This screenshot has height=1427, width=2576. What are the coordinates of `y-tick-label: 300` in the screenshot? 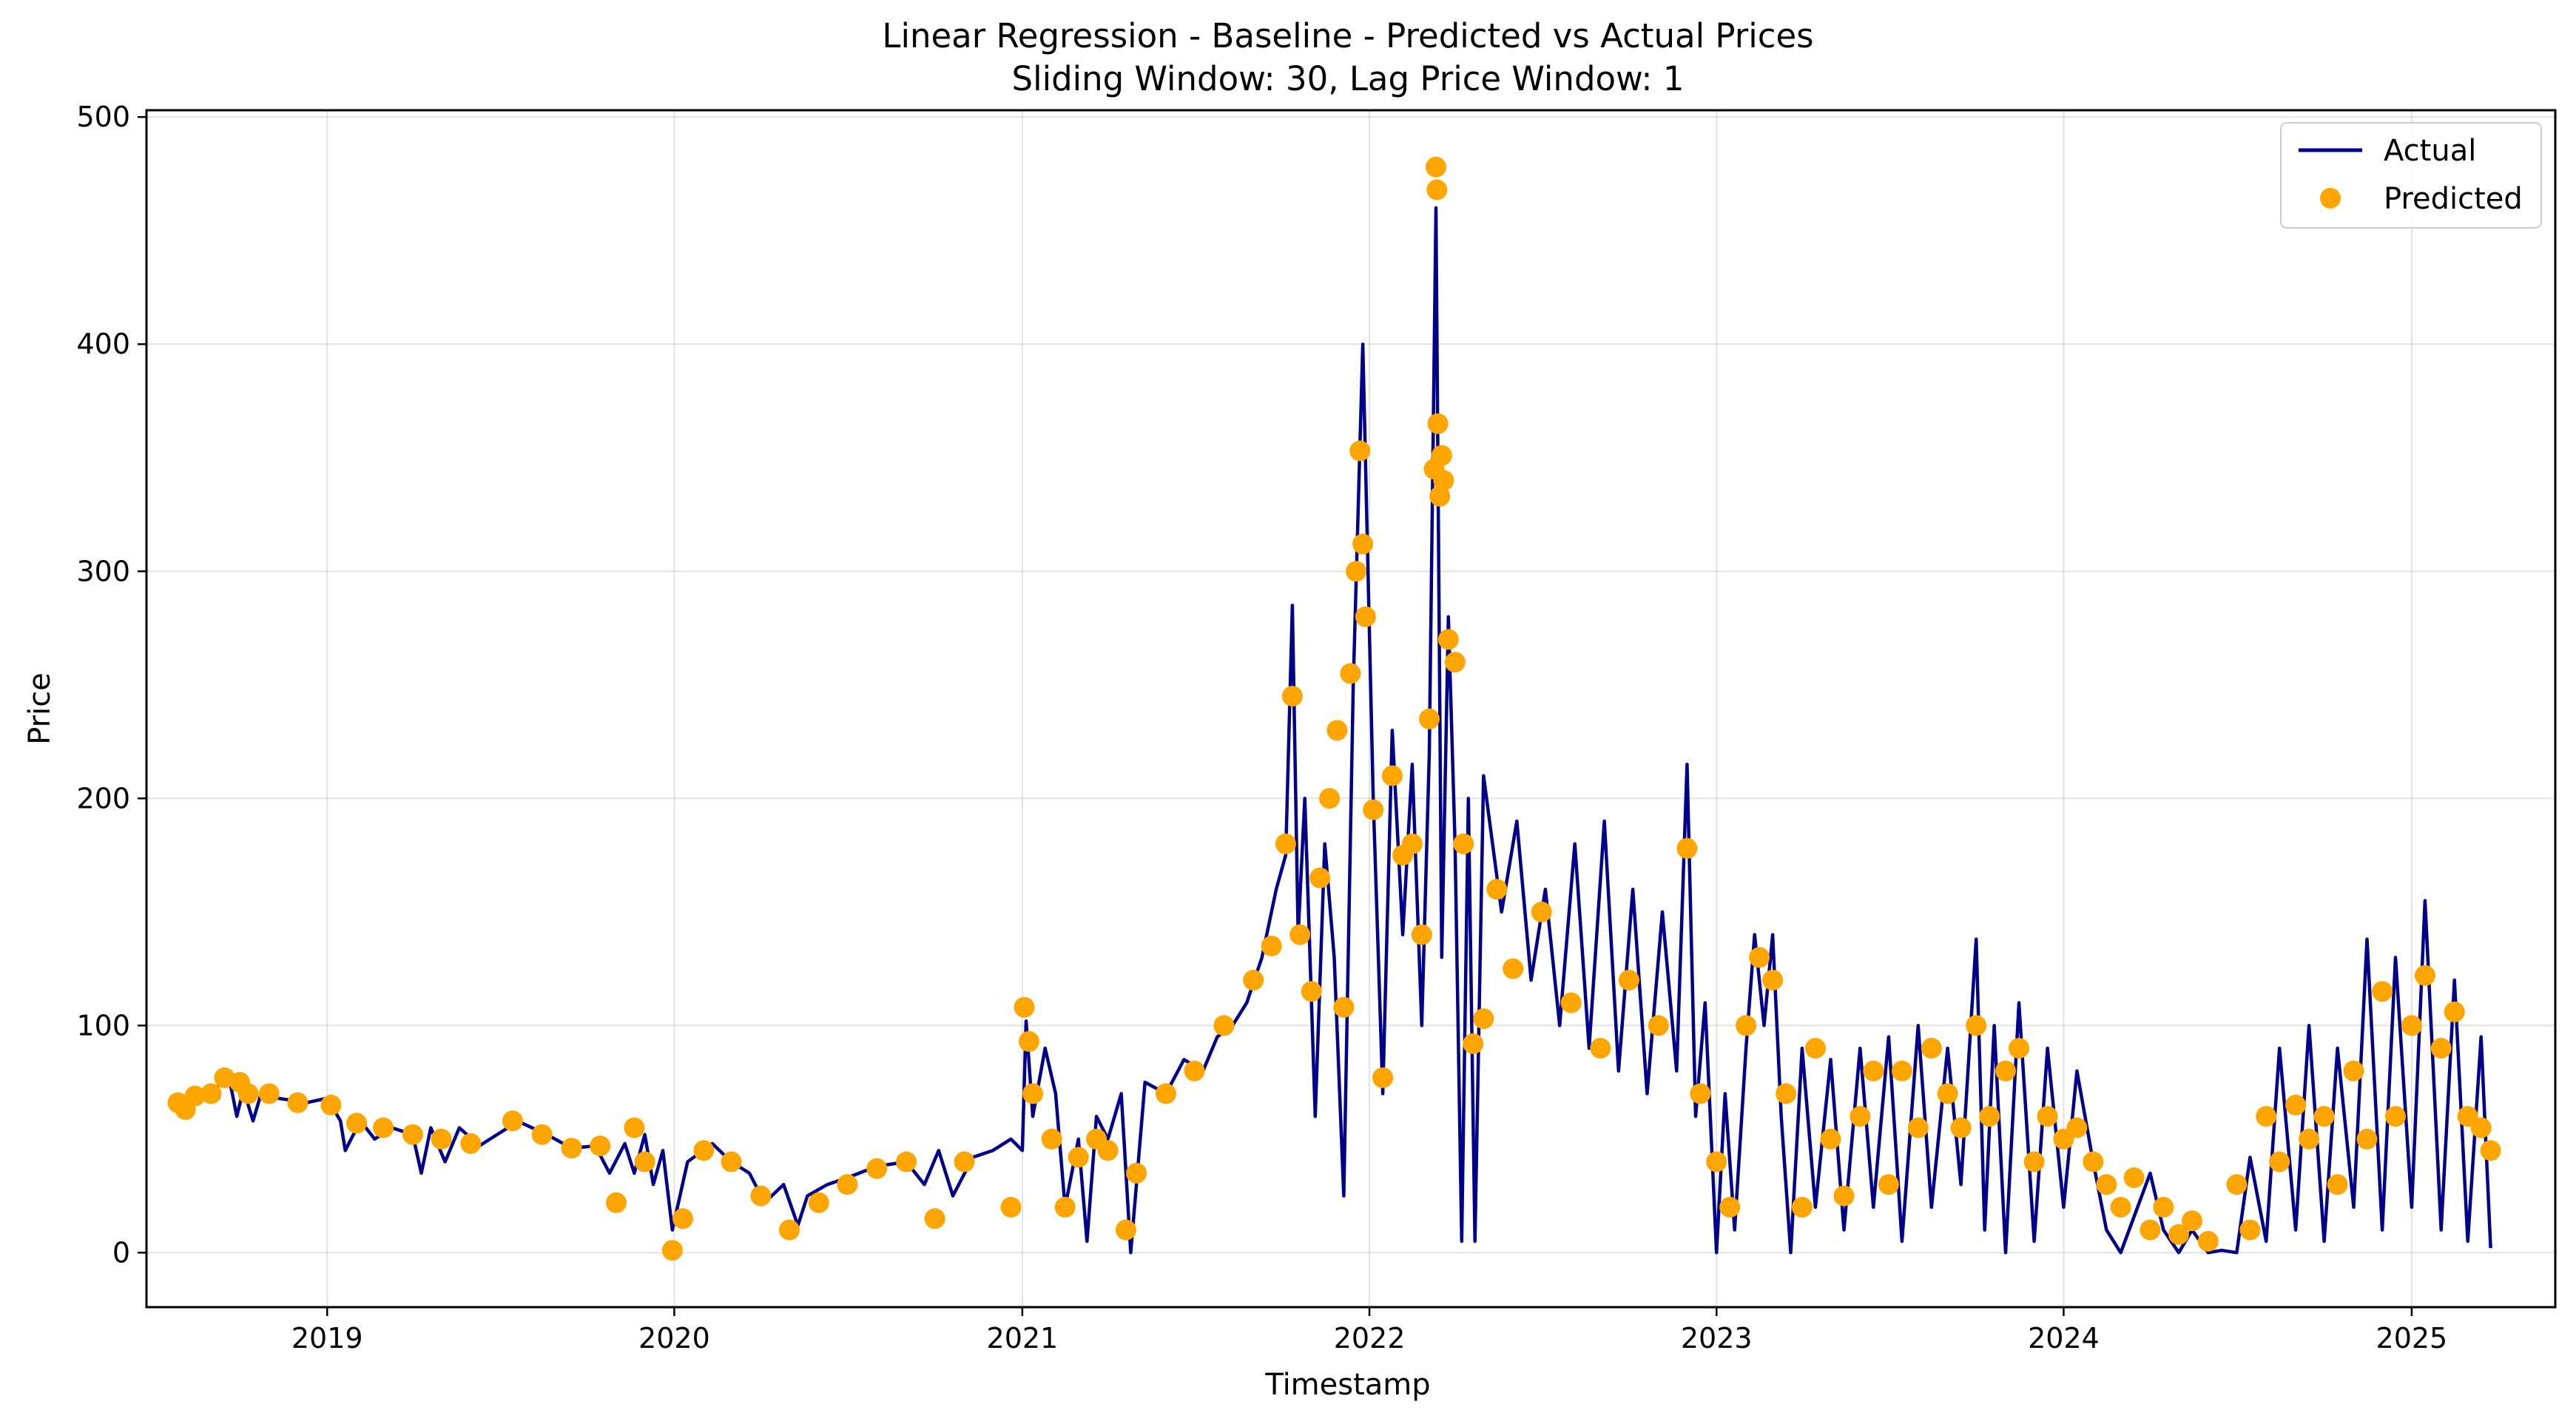 It's located at (103, 571).